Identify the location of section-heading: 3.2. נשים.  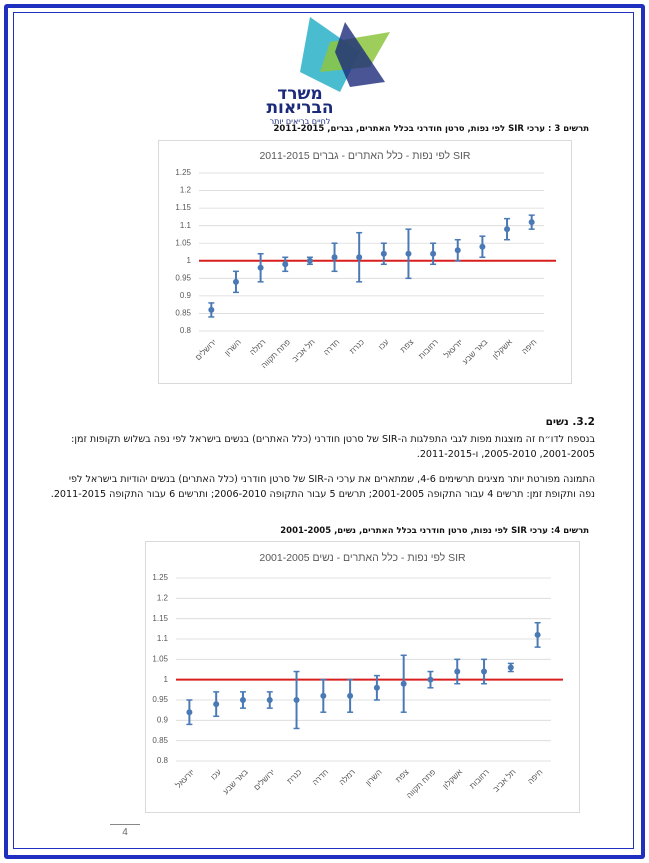
(570, 422).